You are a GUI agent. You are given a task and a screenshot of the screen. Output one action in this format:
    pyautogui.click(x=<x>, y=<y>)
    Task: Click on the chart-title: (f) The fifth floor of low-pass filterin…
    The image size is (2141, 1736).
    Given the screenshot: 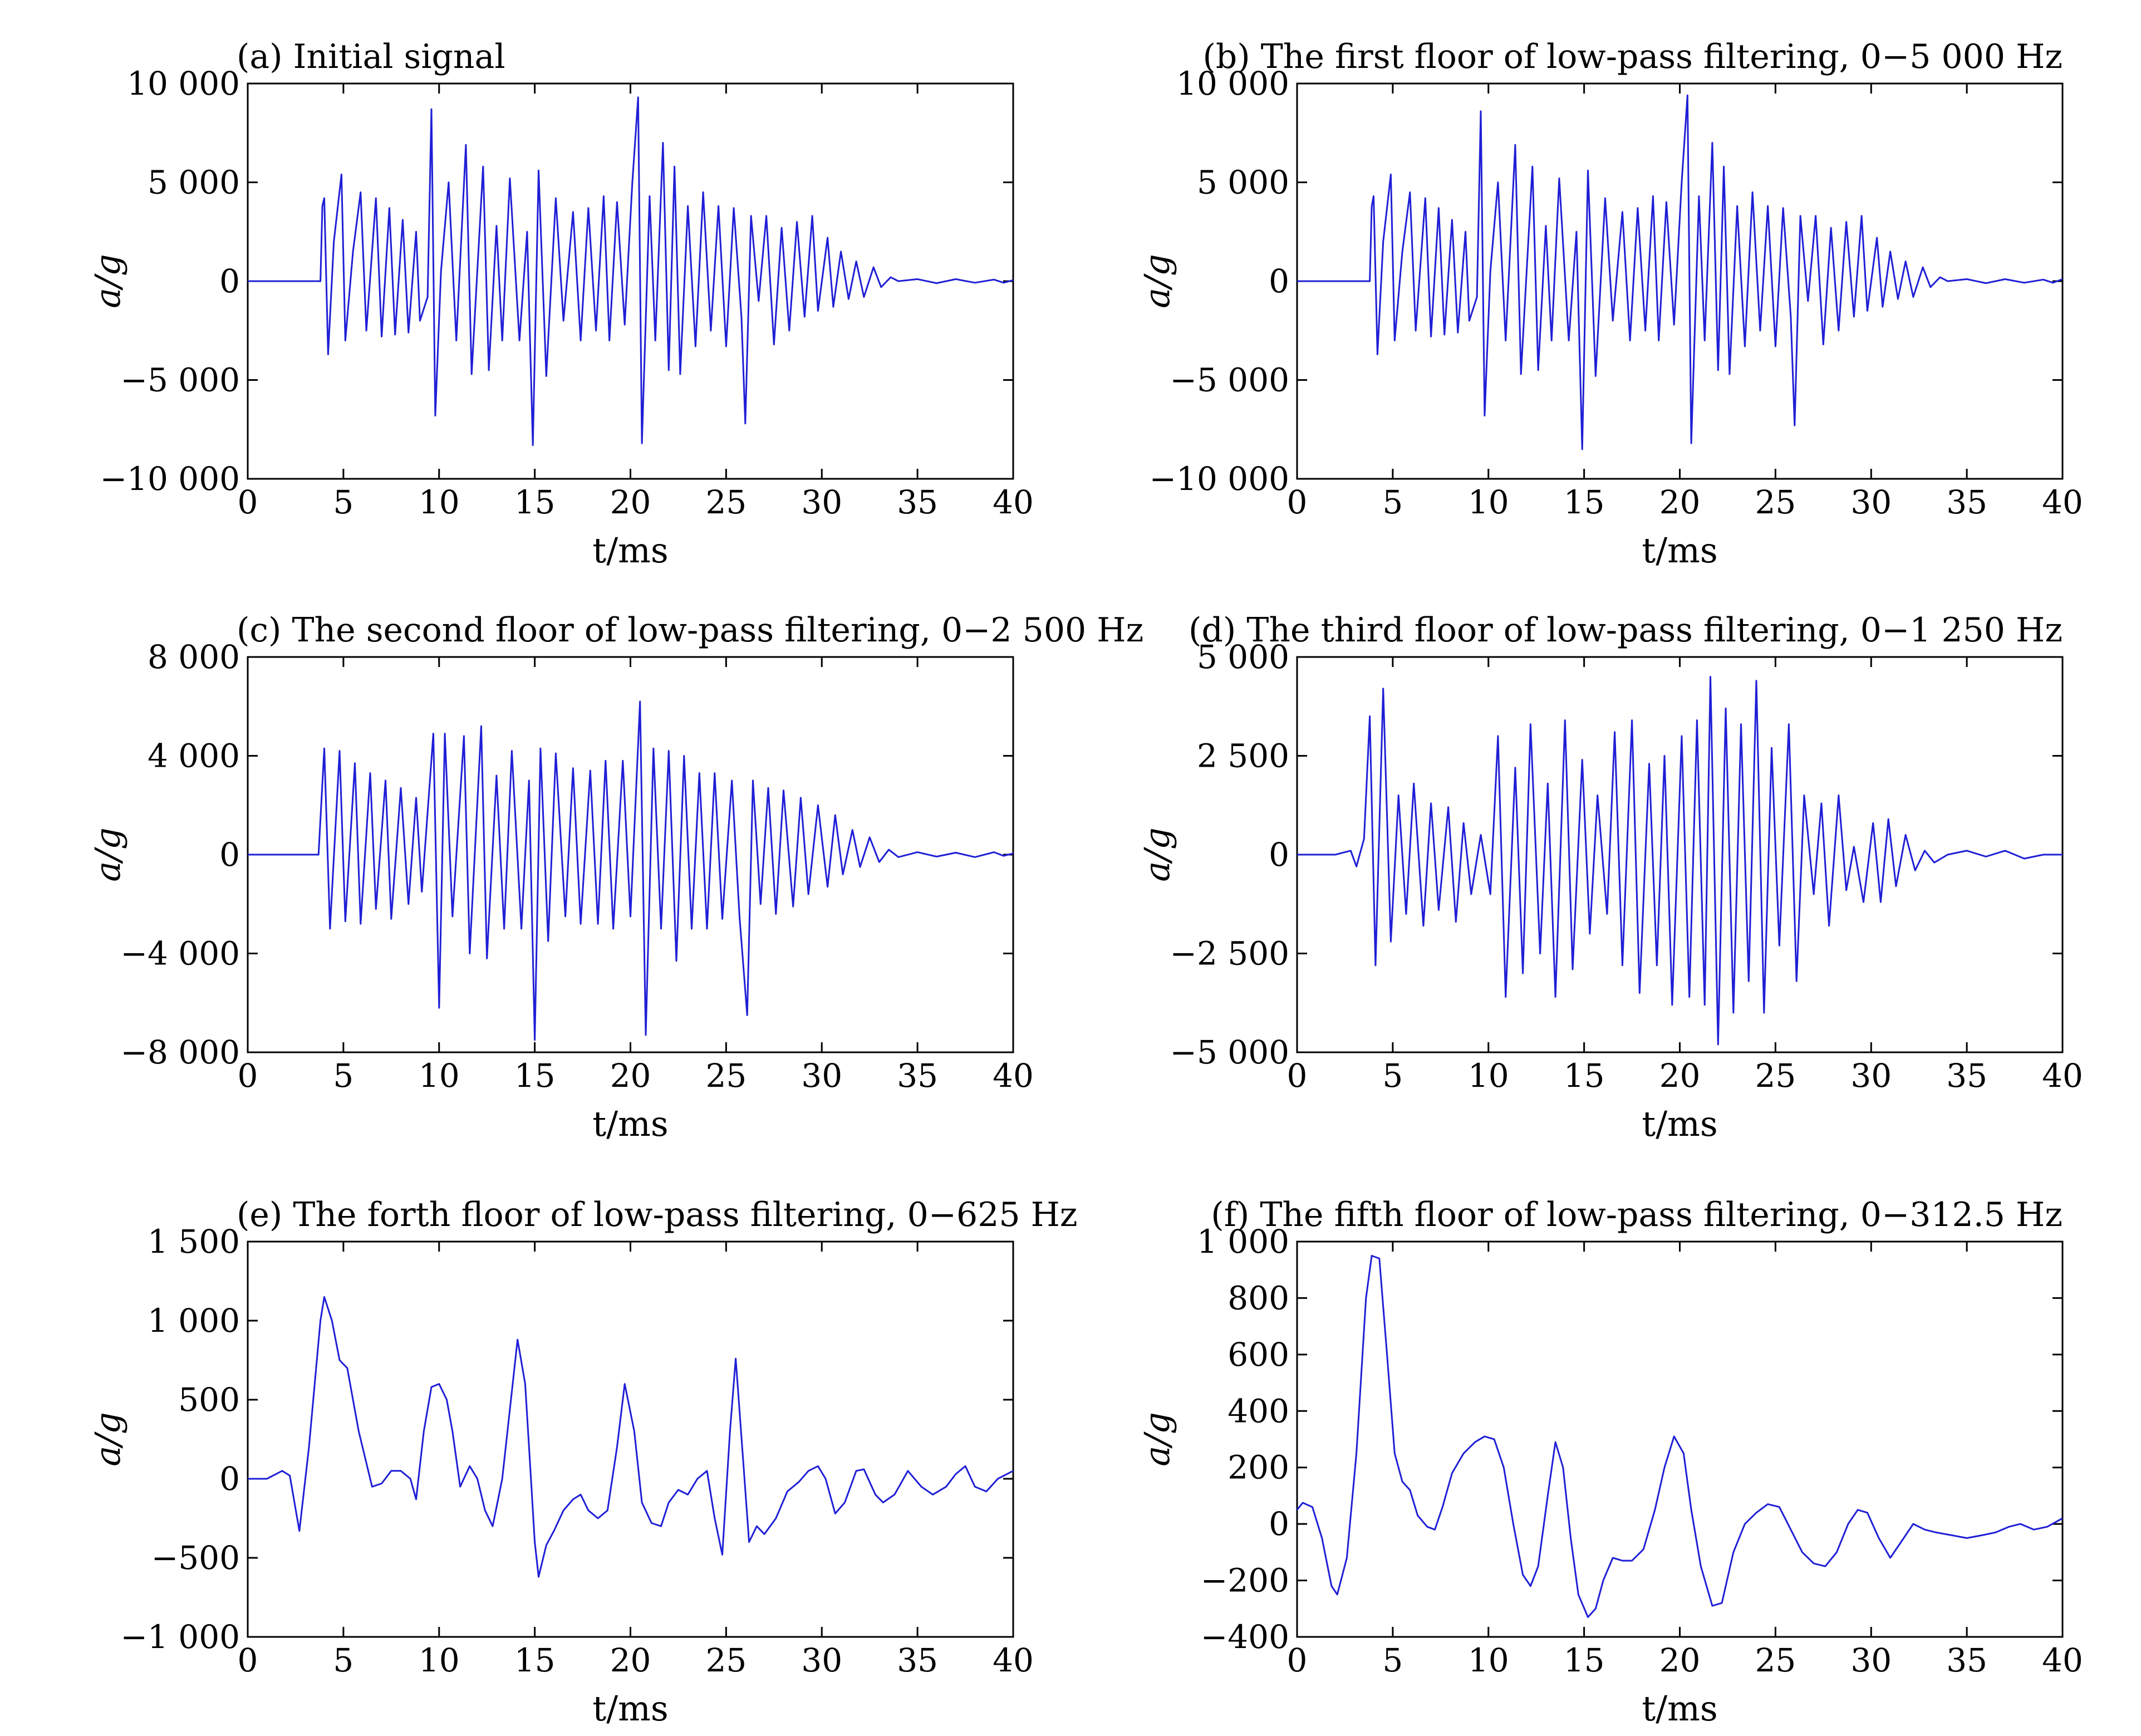 What is the action you would take?
    pyautogui.click(x=1637, y=1215)
    